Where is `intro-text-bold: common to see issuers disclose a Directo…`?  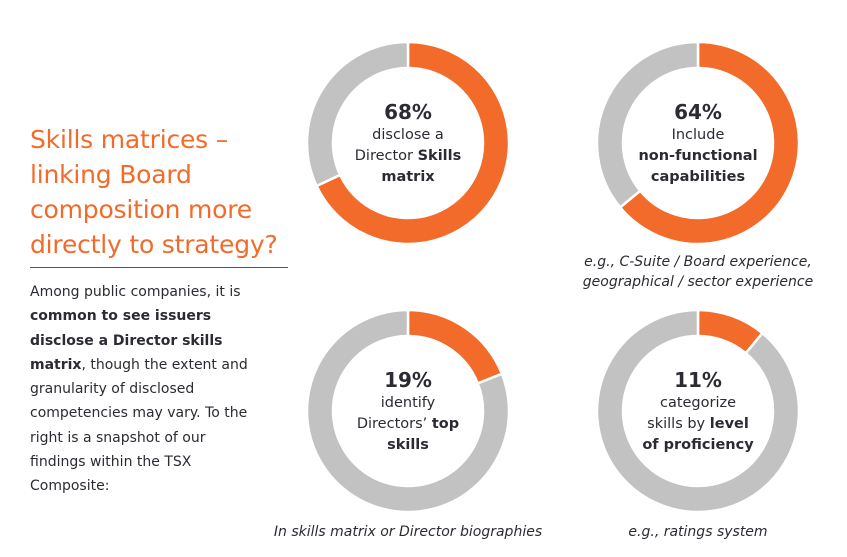 intro-text-bold: common to see issuers disclose a Directo… is located at coordinates (126, 340).